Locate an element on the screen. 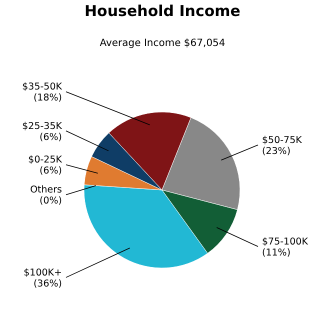 The image size is (325, 325). slice-label: $50-75K is located at coordinates (282, 140).